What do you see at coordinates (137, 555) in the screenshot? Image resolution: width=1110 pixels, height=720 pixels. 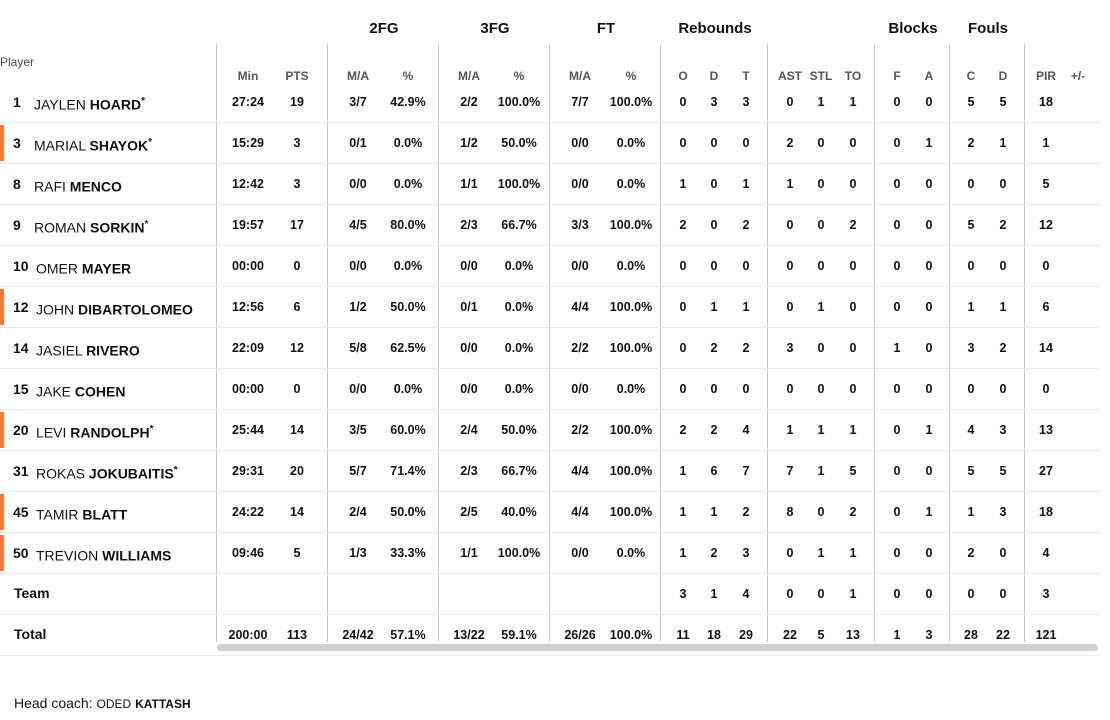 I see `player-last-name: WILLIAMS` at bounding box center [137, 555].